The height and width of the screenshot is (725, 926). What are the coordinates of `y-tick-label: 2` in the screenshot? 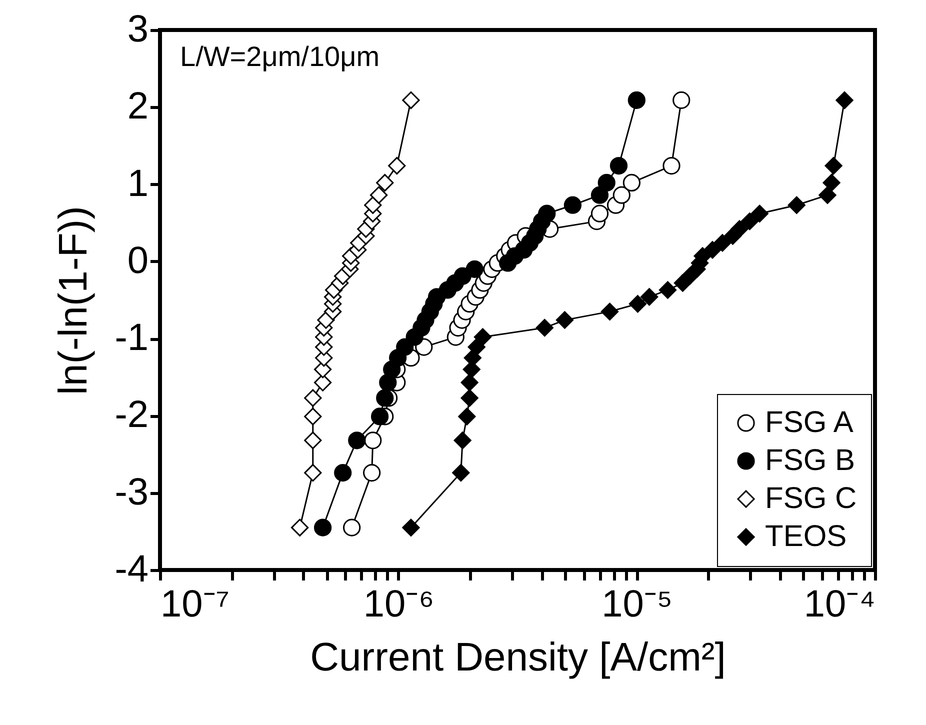 It's located at (137, 107).